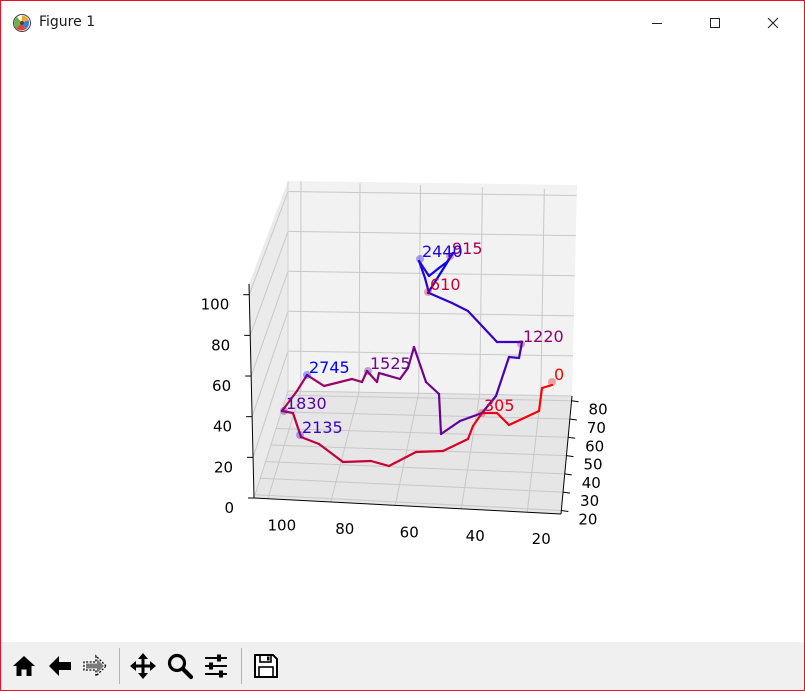 The width and height of the screenshot is (805, 691). I want to click on toolbar-separator, so click(241, 666).